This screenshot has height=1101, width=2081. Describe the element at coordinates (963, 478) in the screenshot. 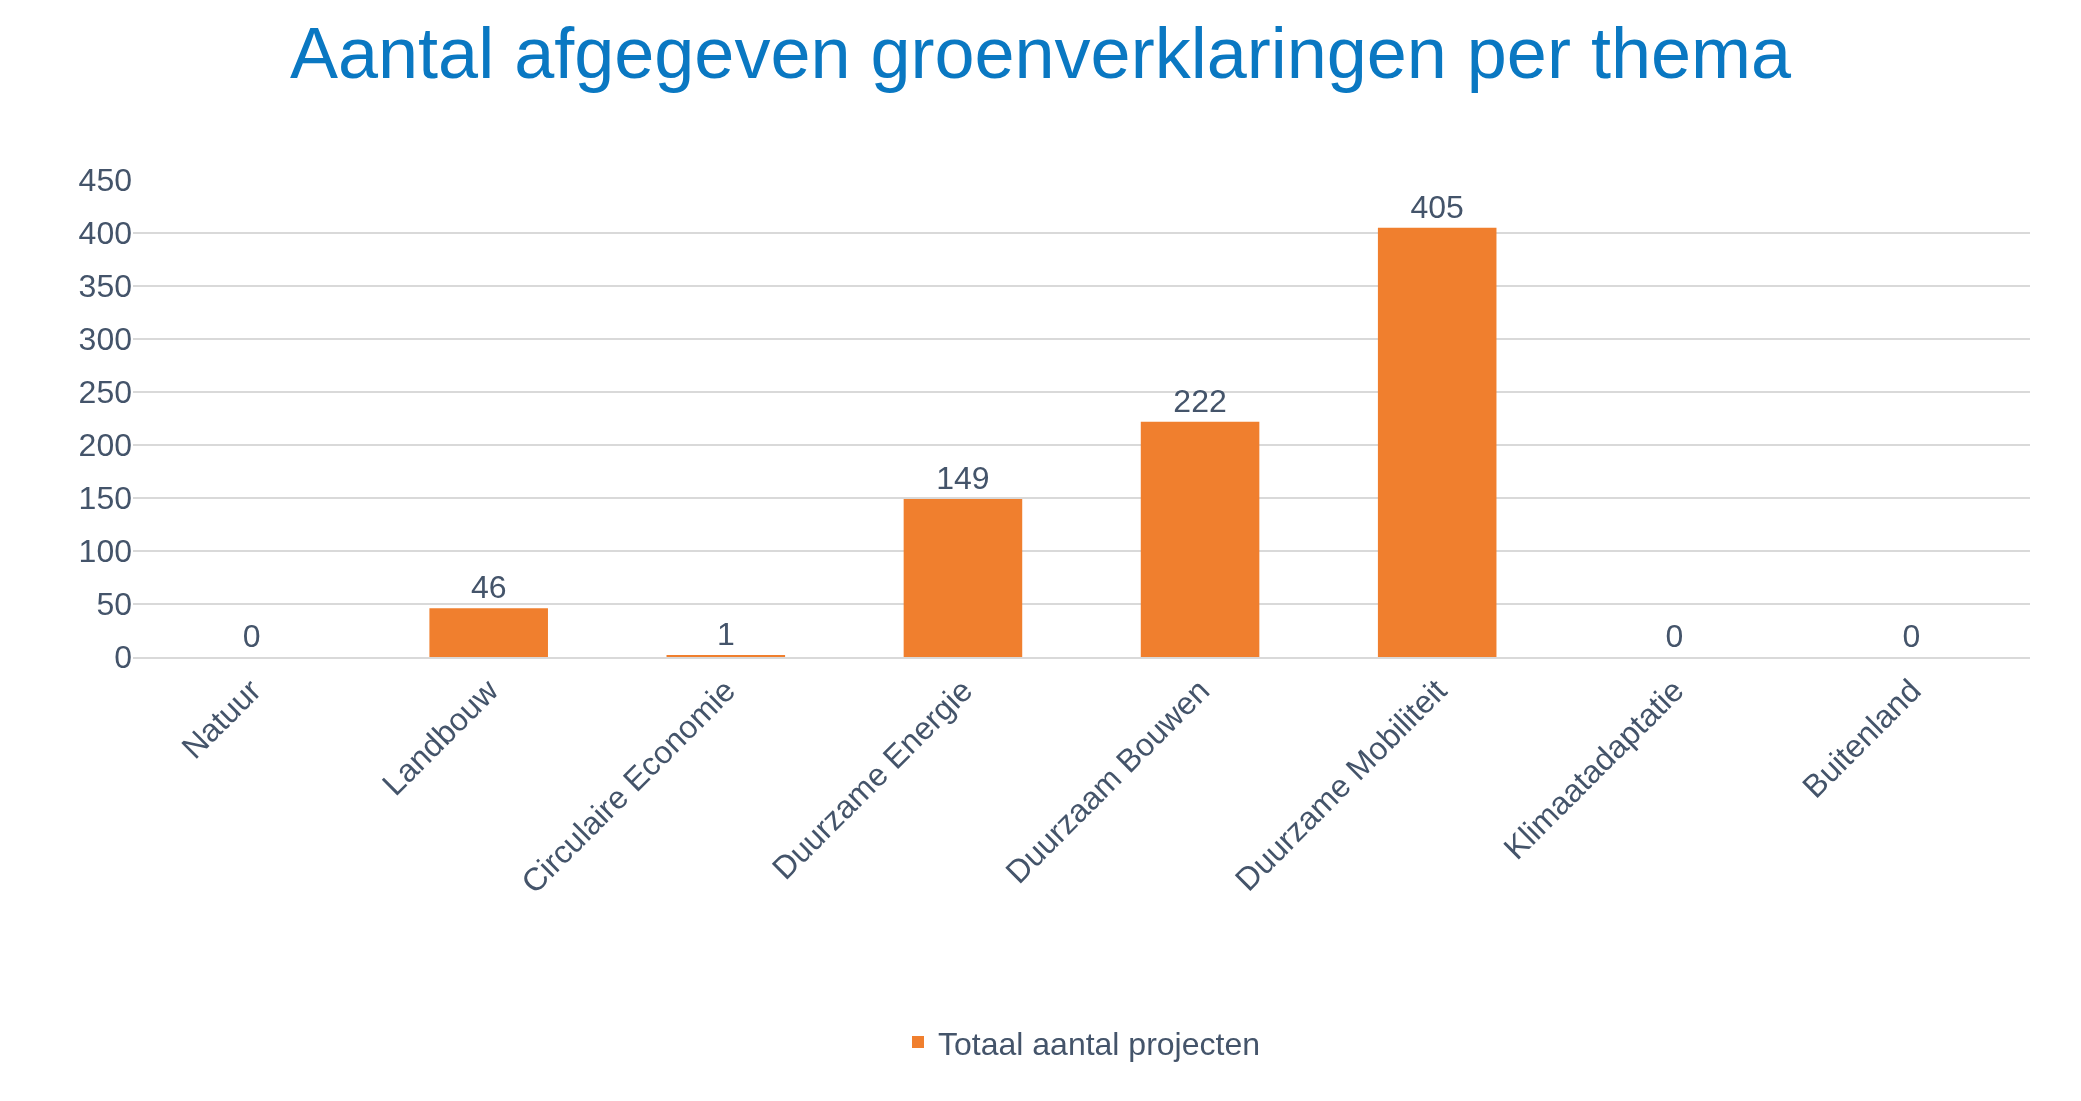

I see `data-label: 149` at that location.